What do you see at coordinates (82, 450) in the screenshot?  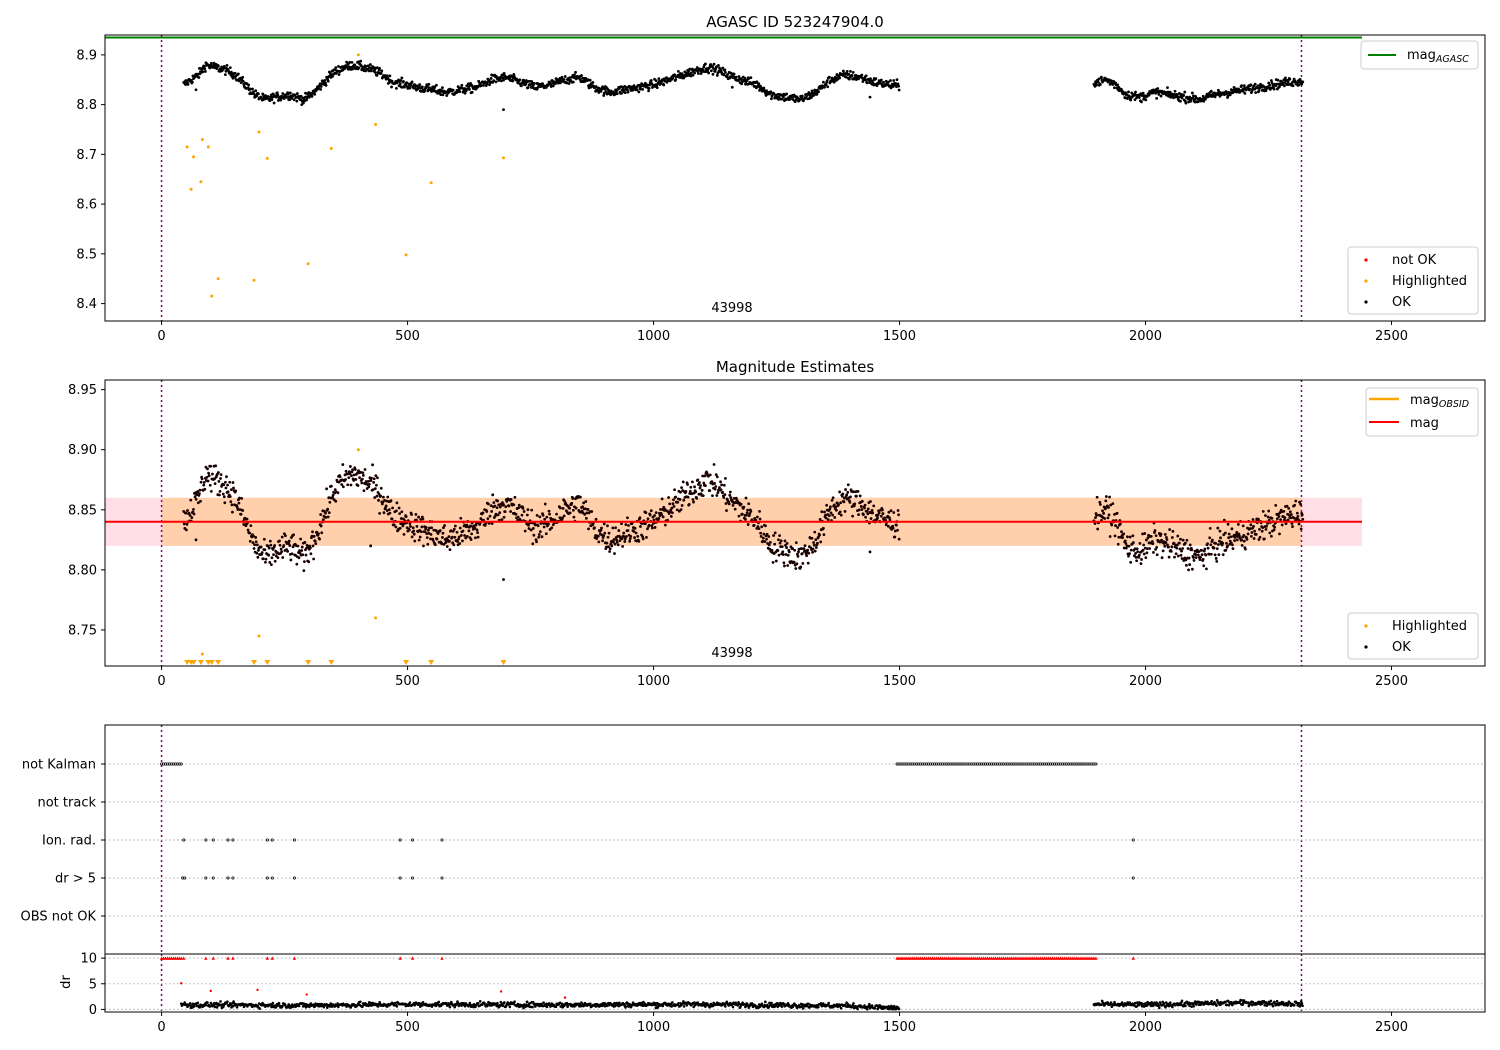 I see `magnitude-estimates-y-tick-label: 8.90` at bounding box center [82, 450].